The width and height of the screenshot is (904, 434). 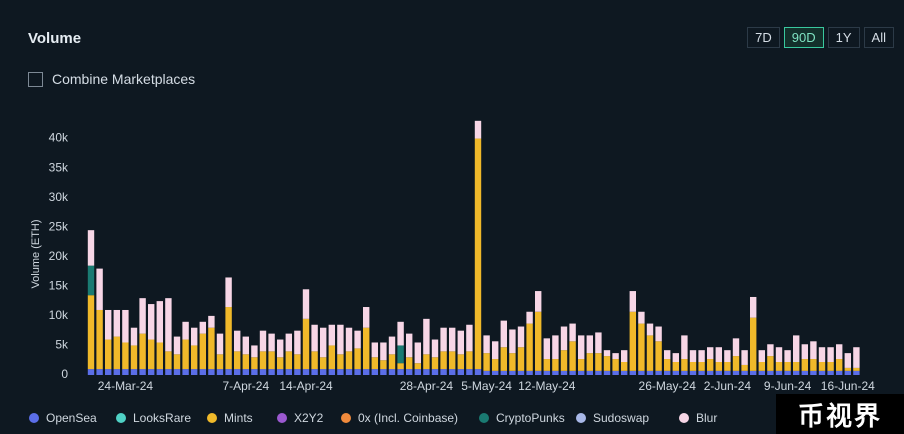 I want to click on legend-label: Mints, so click(x=238, y=418).